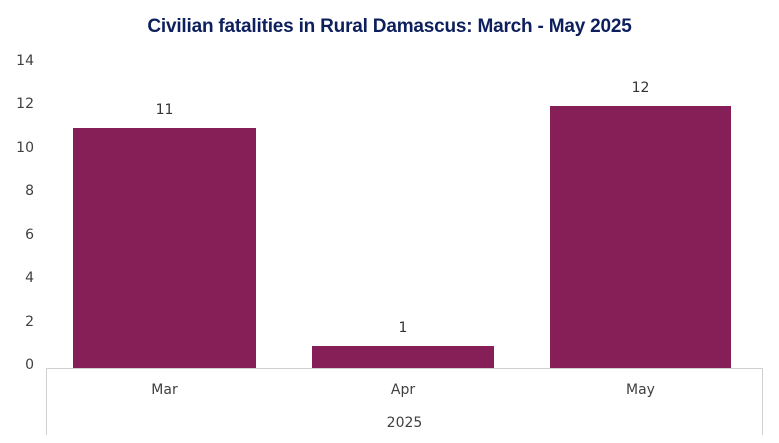  Describe the element at coordinates (404, 423) in the screenshot. I see `x-group-label: 2025` at that location.